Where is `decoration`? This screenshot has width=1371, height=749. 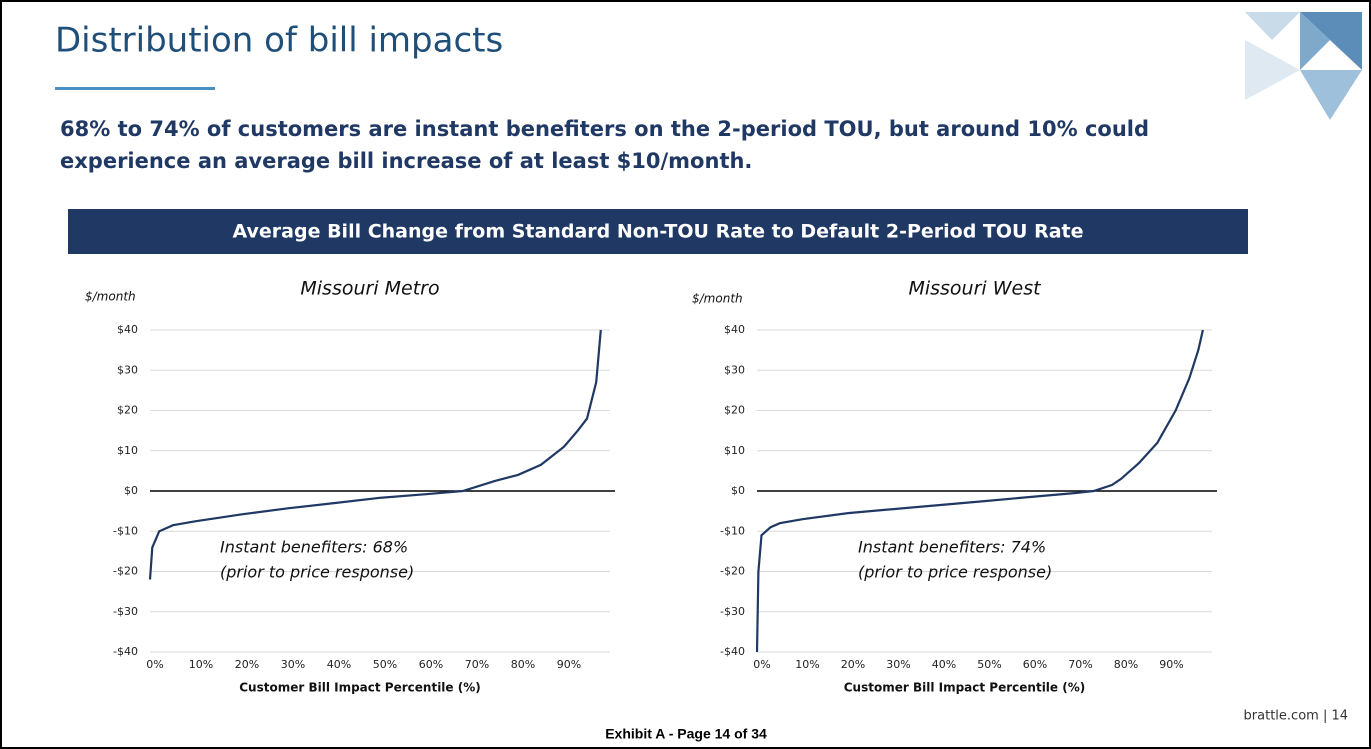 decoration is located at coordinates (1303, 66).